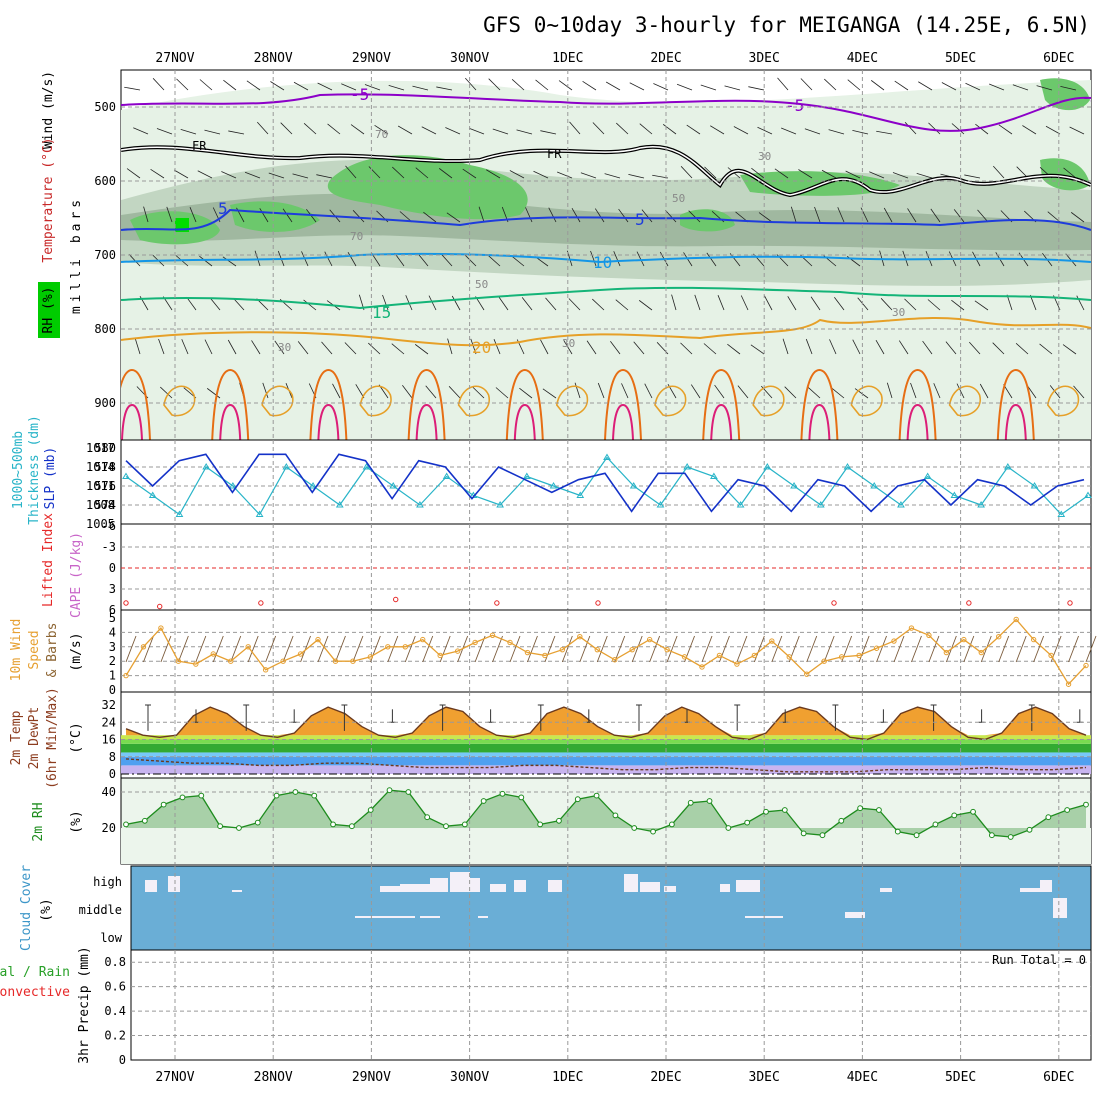 This screenshot has height=1104, width=1100. What do you see at coordinates (469, 58) in the screenshot?
I see `top-date-3: 30NOV` at bounding box center [469, 58].